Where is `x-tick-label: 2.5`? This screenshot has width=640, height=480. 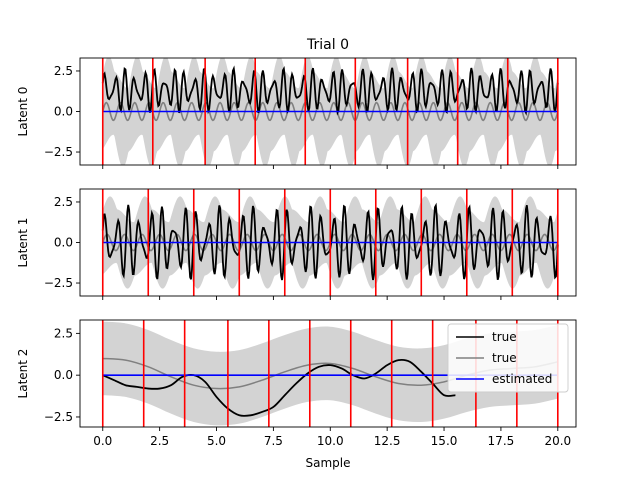
x-tick-label: 2.5 is located at coordinates (159, 441).